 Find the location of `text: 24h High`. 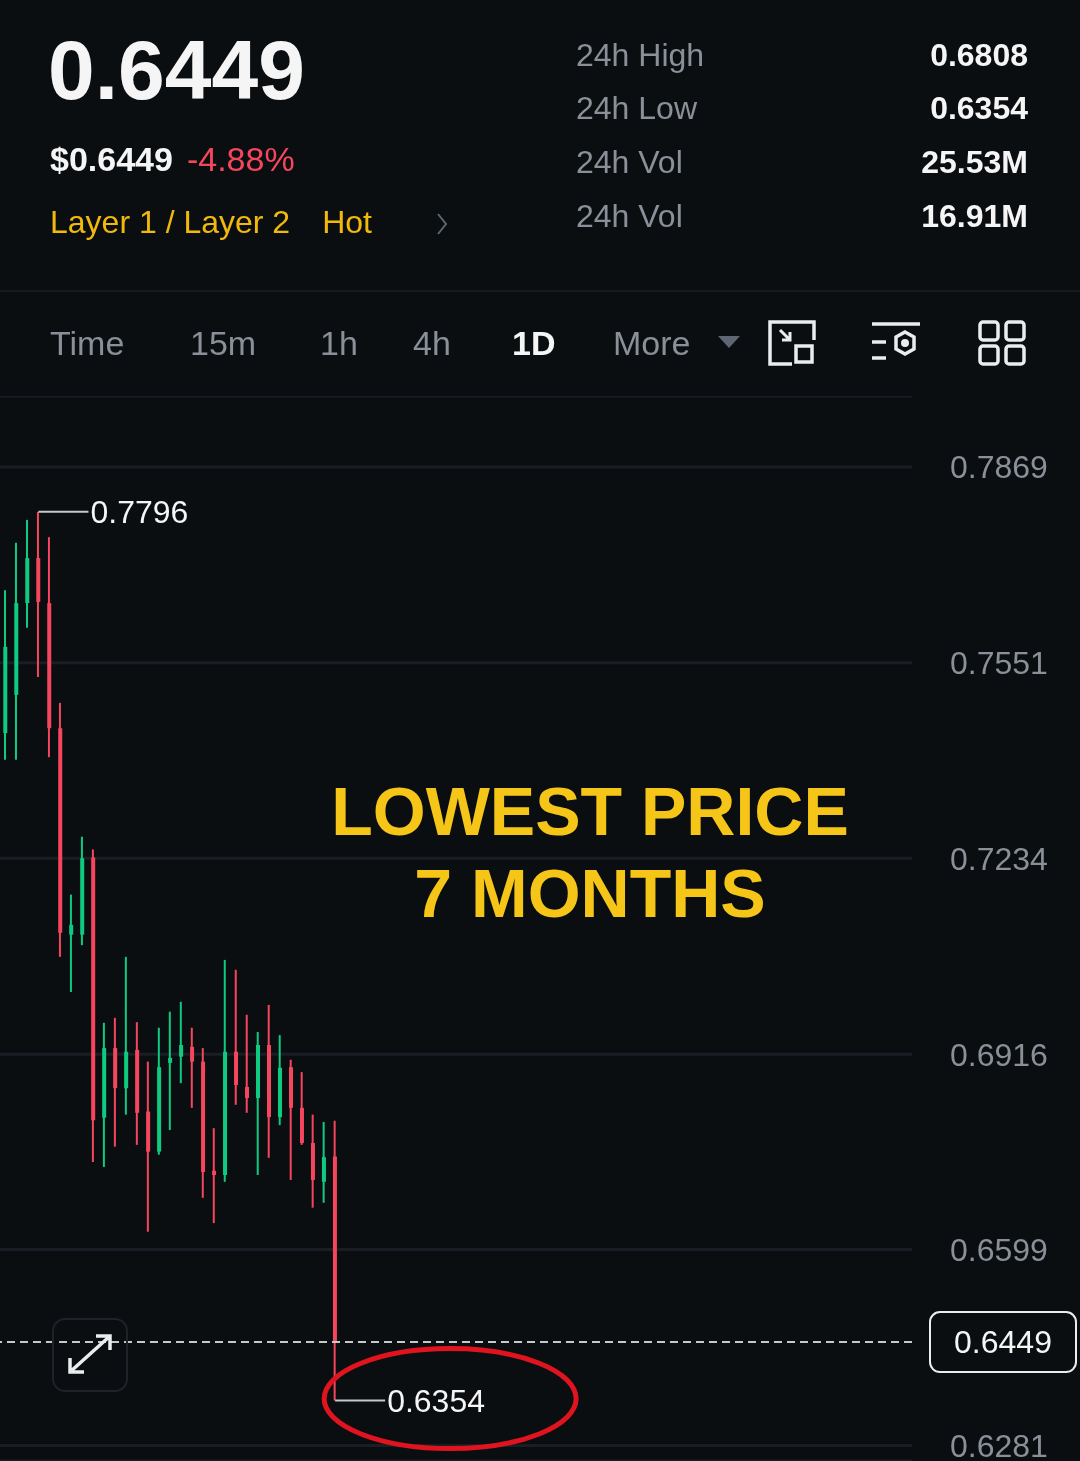

text: 24h High is located at coordinates (640, 55).